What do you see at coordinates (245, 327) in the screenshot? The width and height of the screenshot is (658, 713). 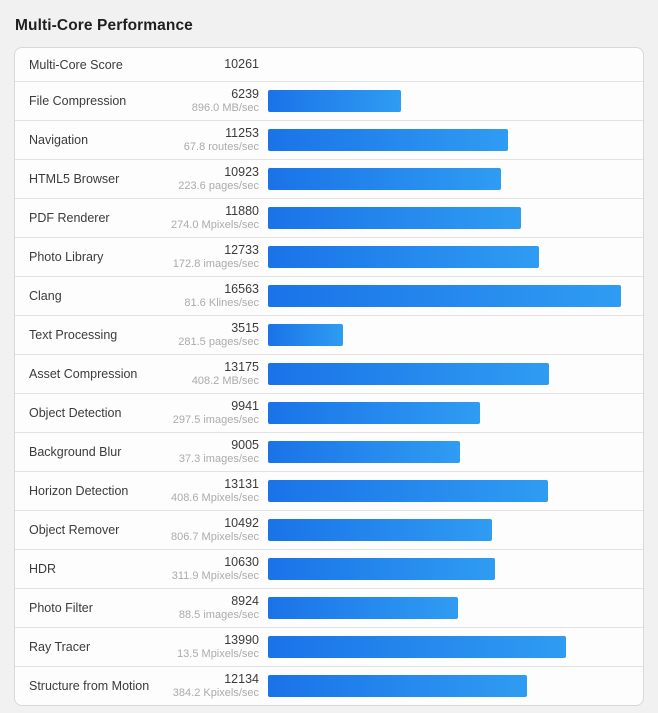 I see `benchmark-score: 3515` at bounding box center [245, 327].